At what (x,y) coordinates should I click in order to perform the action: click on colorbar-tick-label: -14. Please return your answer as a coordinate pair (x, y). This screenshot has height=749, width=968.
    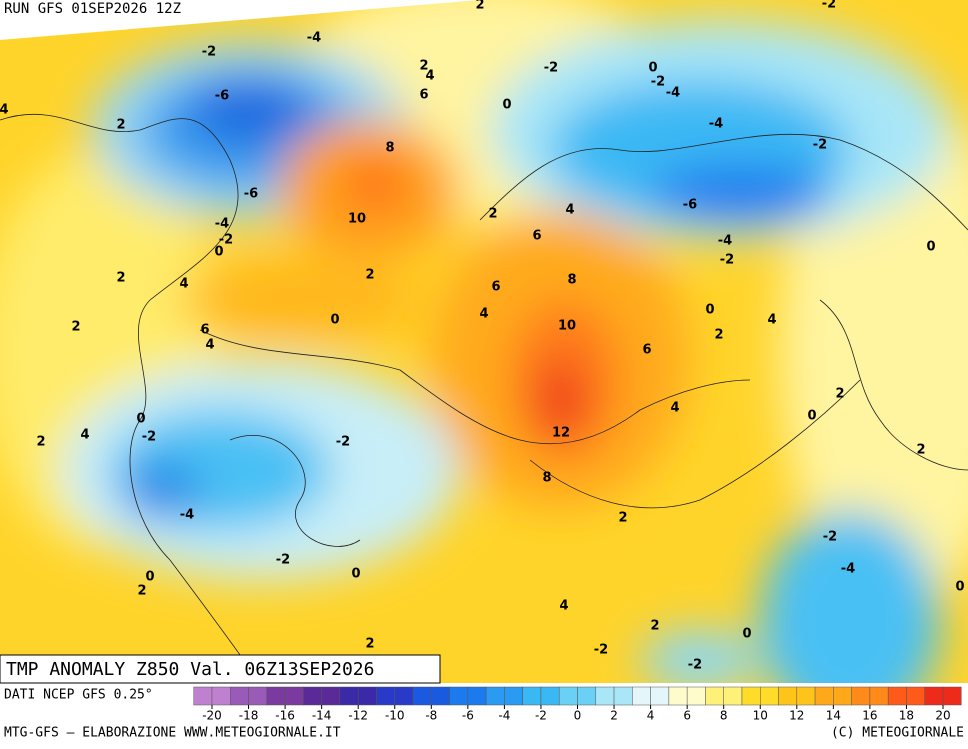
    Looking at the image, I should click on (322, 716).